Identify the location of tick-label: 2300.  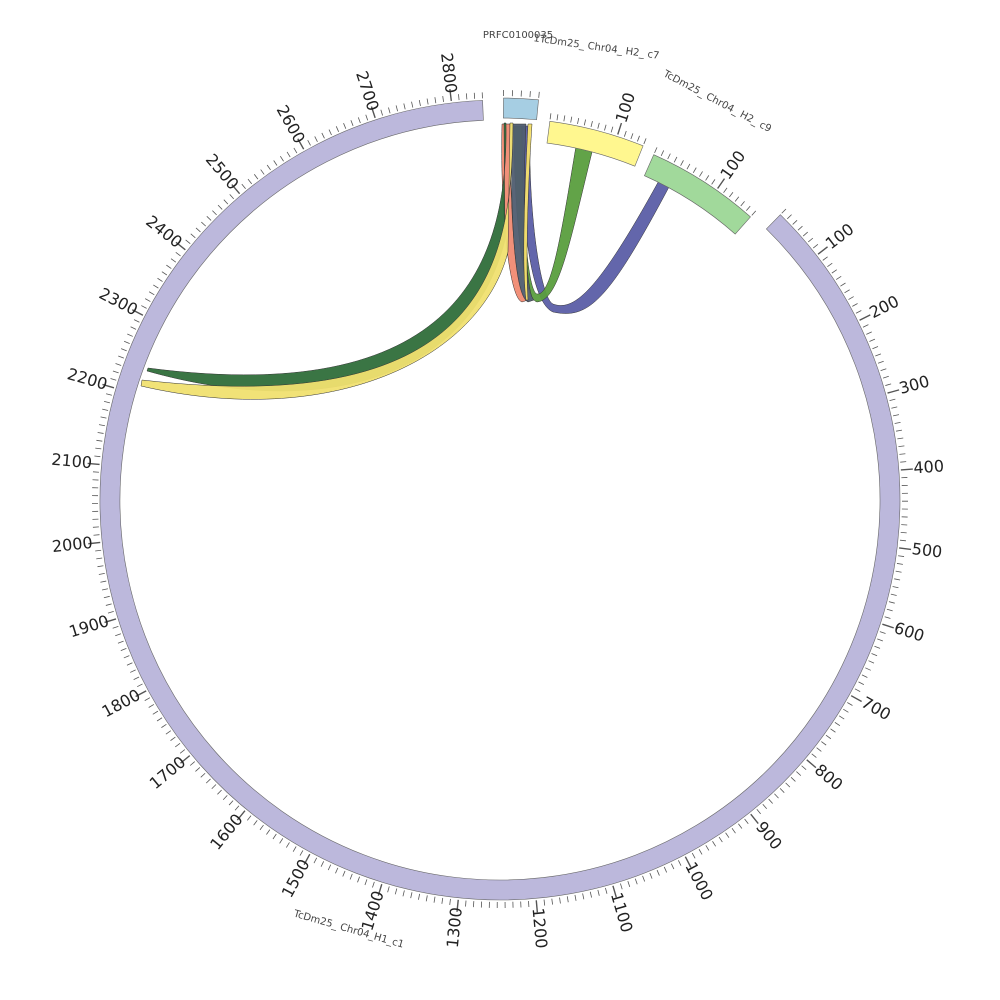
(118, 302).